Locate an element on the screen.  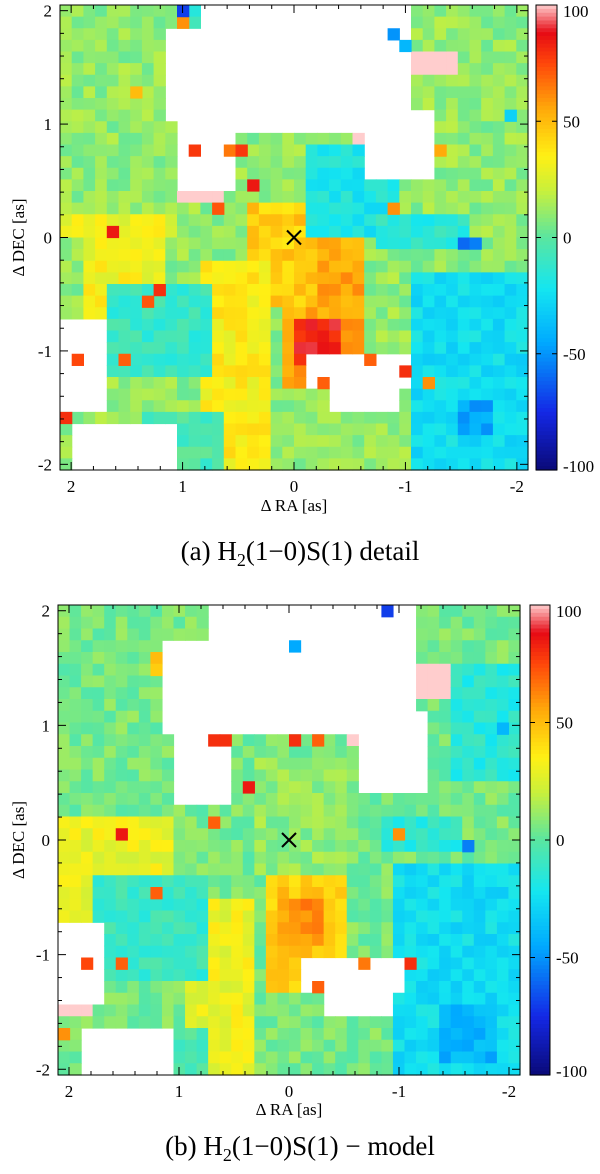
y-tick-label: 1 is located at coordinates (46, 725).